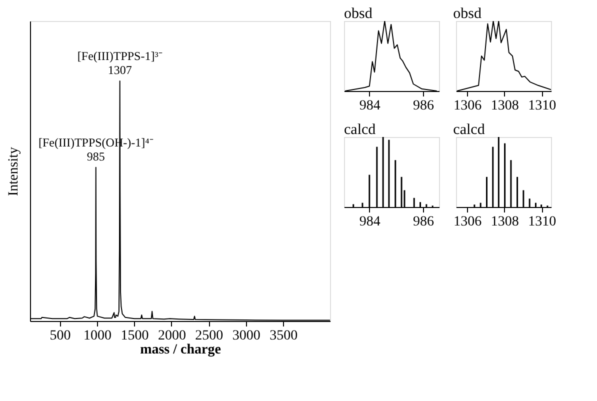 The width and height of the screenshot is (597, 401). What do you see at coordinates (284, 336) in the screenshot?
I see `x-tick-label: 3500` at bounding box center [284, 336].